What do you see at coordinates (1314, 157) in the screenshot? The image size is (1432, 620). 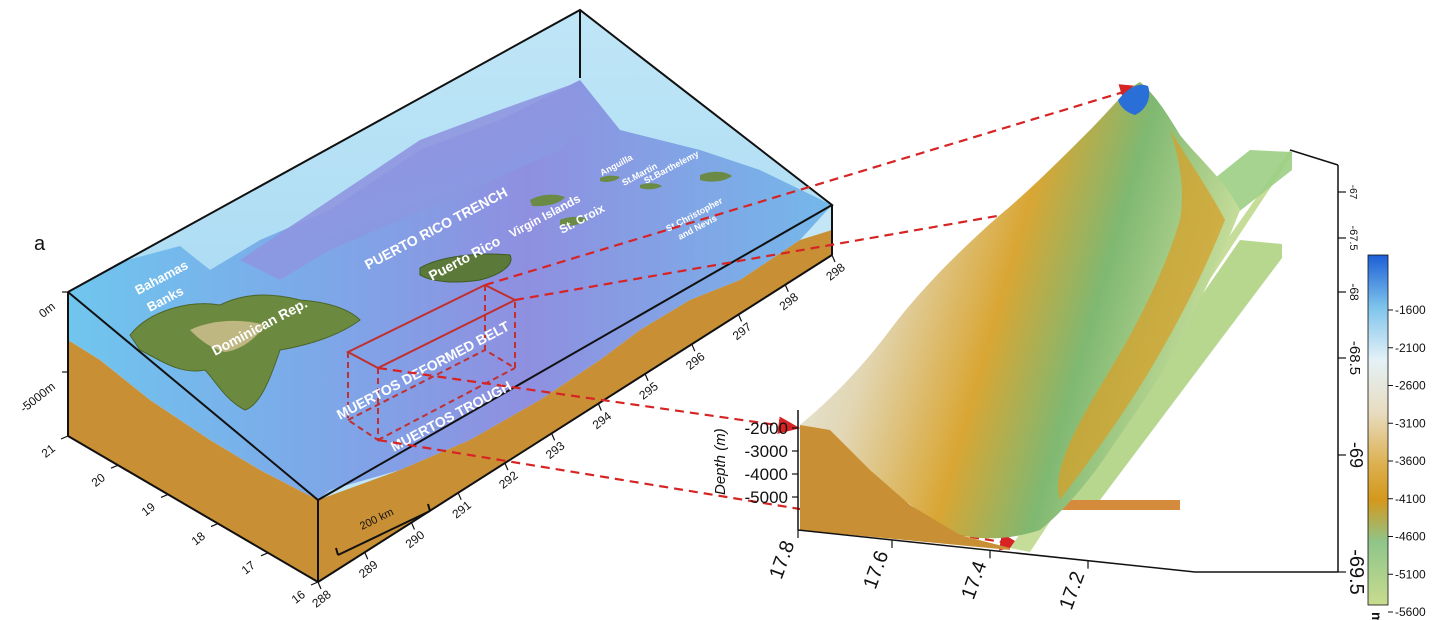 I see `zoom-back-top-edge` at bounding box center [1314, 157].